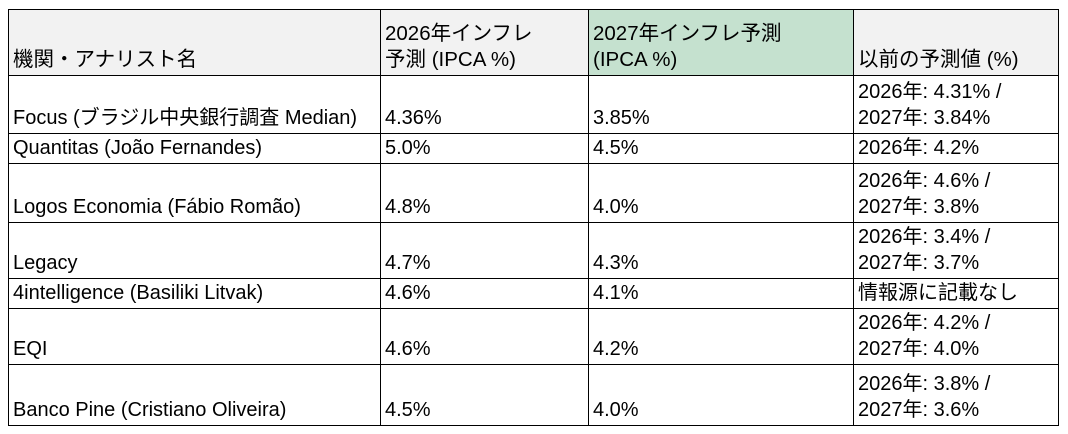 The image size is (1068, 434). What do you see at coordinates (194, 193) in the screenshot?
I see `institution-cell: Logos Economia (Fábio Romão)` at bounding box center [194, 193].